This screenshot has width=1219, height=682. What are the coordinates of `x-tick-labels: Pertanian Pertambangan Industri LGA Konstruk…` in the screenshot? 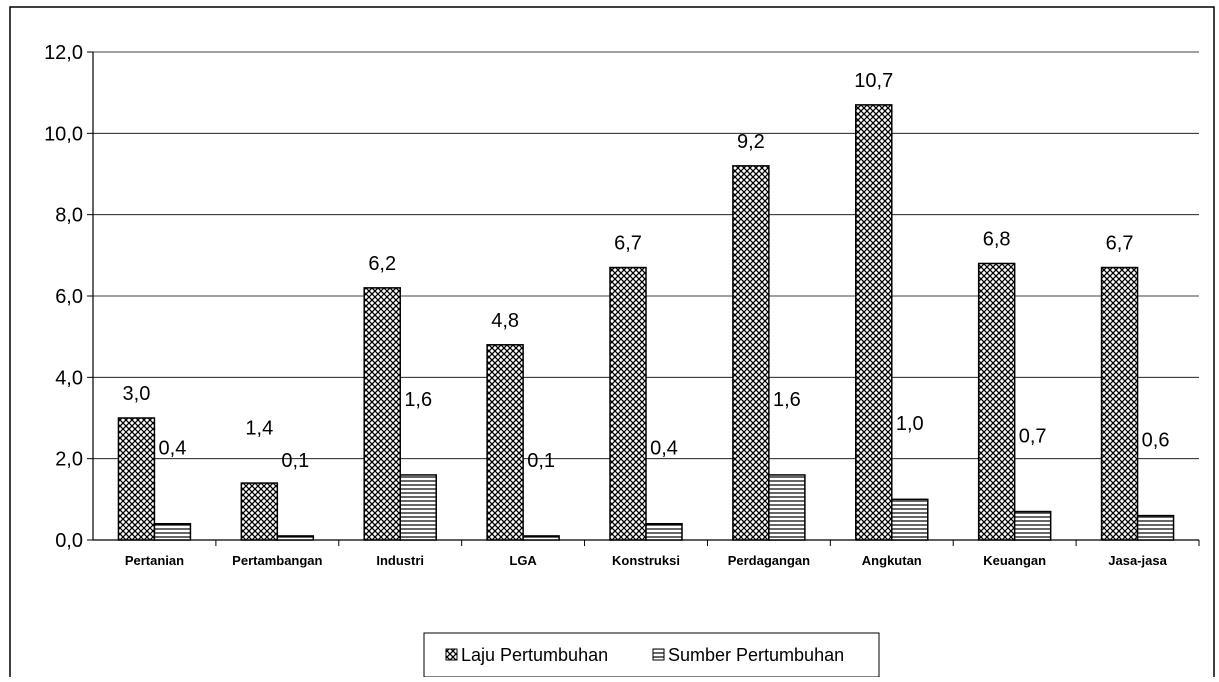 It's located at (646, 560).